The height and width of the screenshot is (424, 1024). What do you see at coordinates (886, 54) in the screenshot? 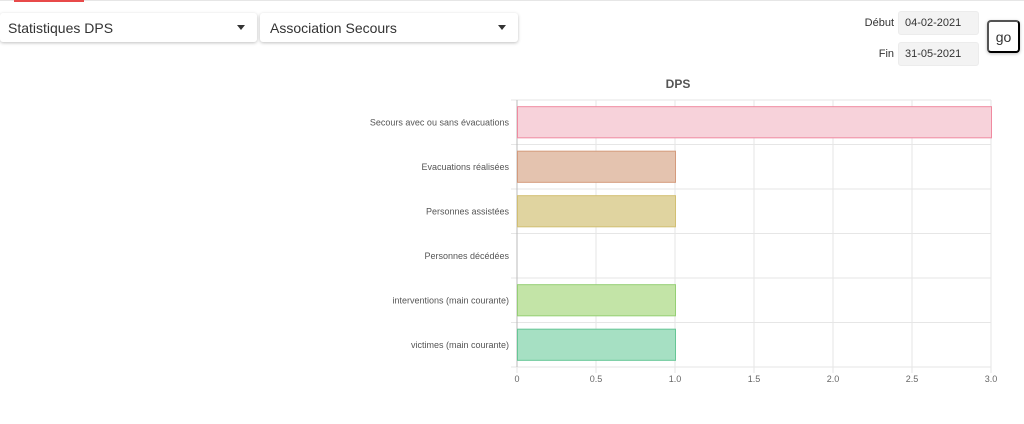
I see `end-date-label: Fin` at bounding box center [886, 54].